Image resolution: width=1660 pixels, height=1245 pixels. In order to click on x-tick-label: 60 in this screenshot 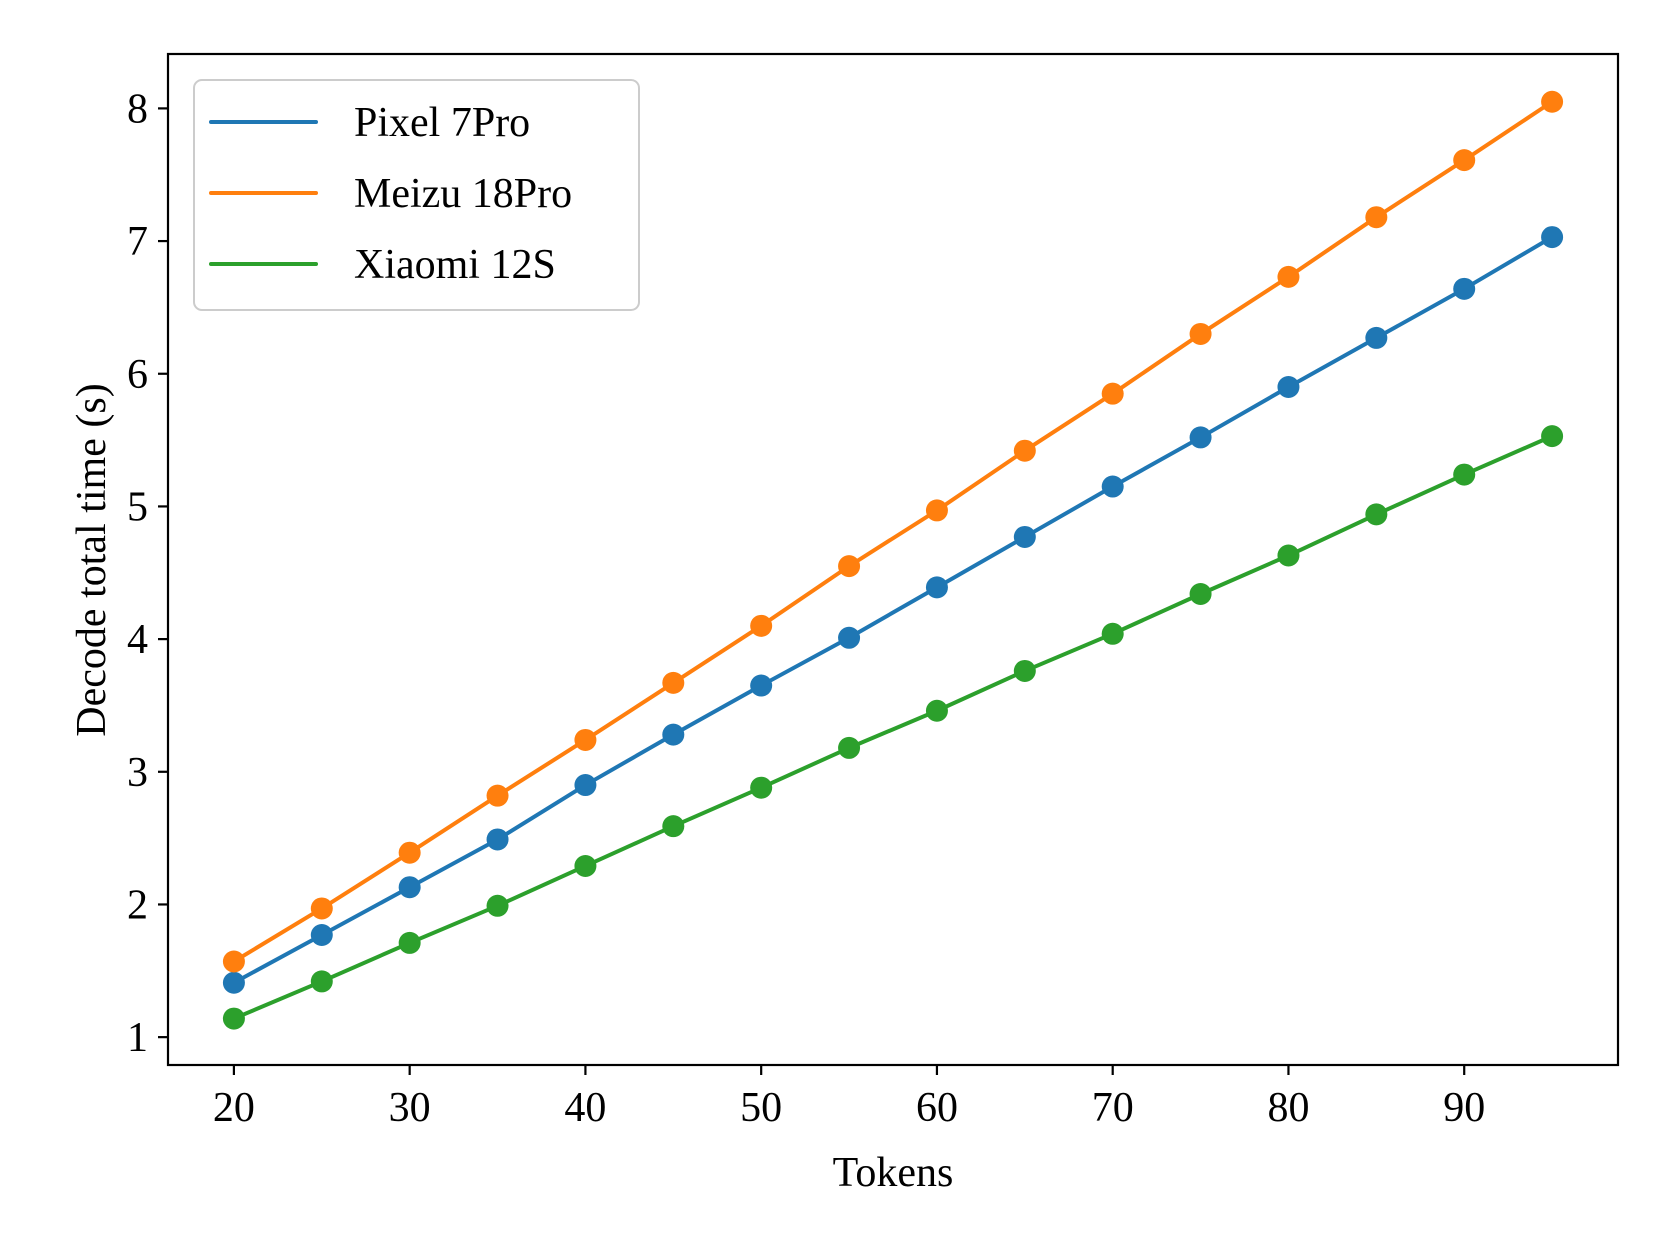, I will do `click(937, 1108)`.